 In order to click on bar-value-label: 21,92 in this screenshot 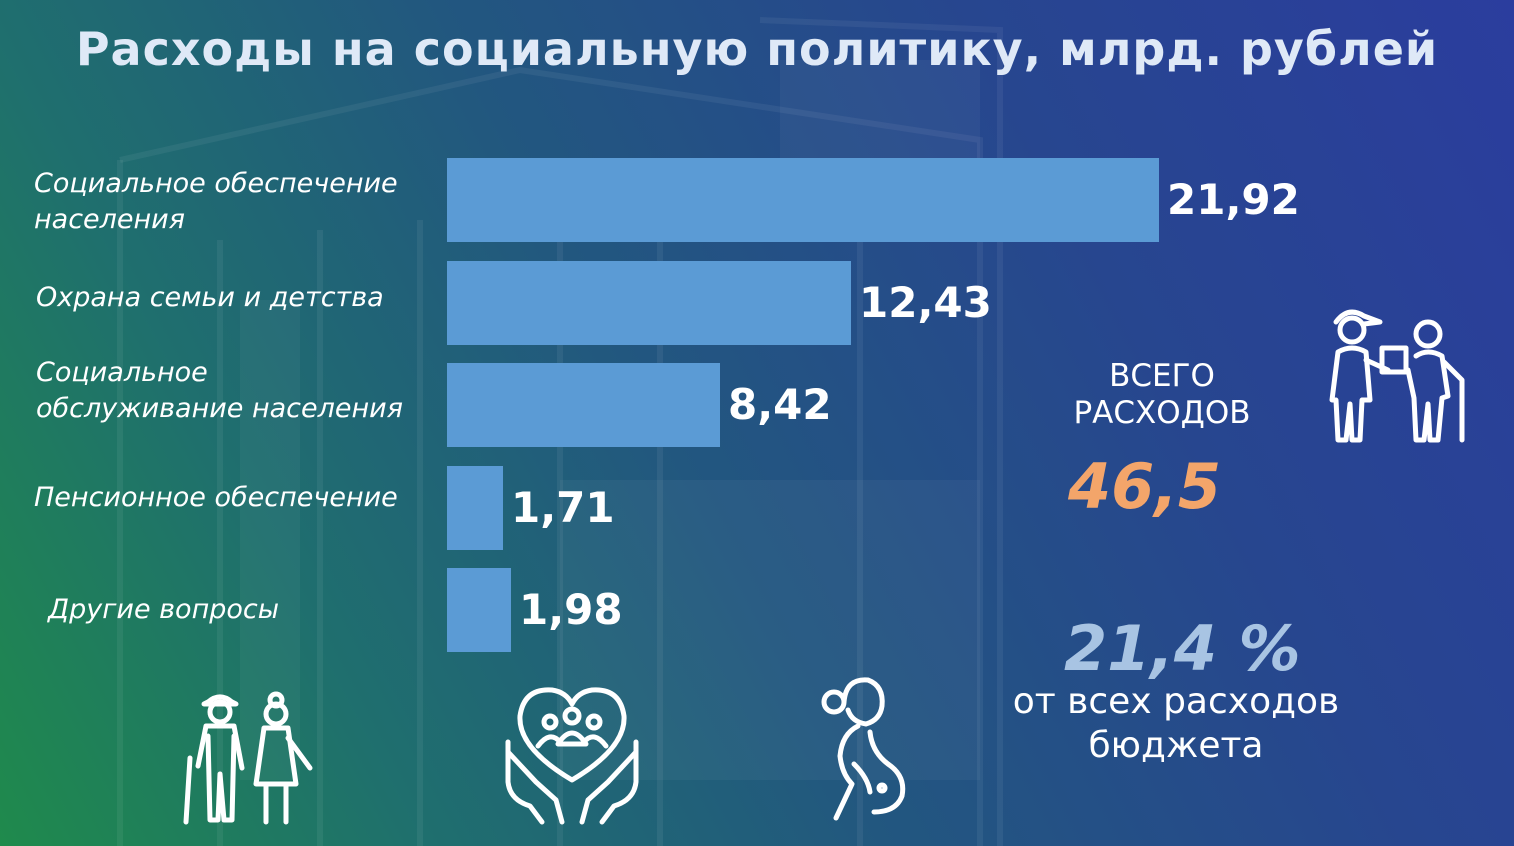, I will do `click(1233, 199)`.